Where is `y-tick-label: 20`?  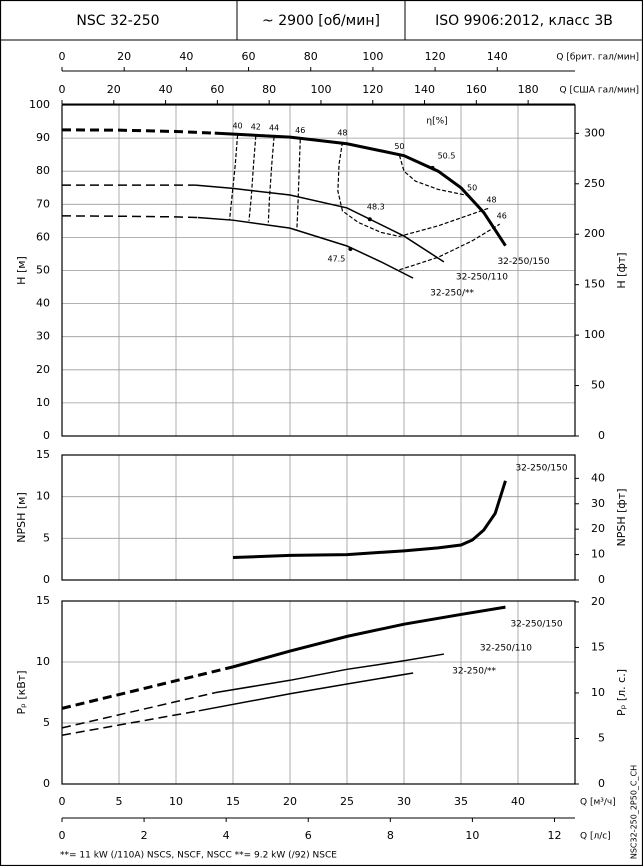
y-tick-label: 20 is located at coordinates (43, 369).